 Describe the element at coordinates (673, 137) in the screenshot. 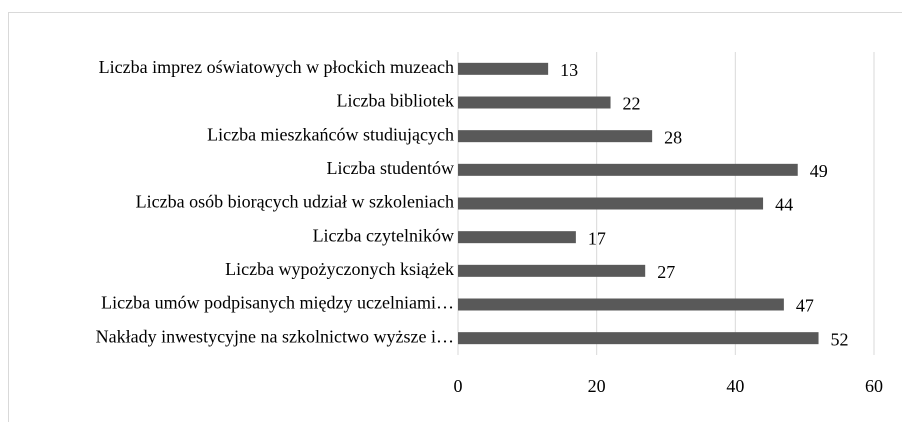

I see `value-label: 28` at that location.